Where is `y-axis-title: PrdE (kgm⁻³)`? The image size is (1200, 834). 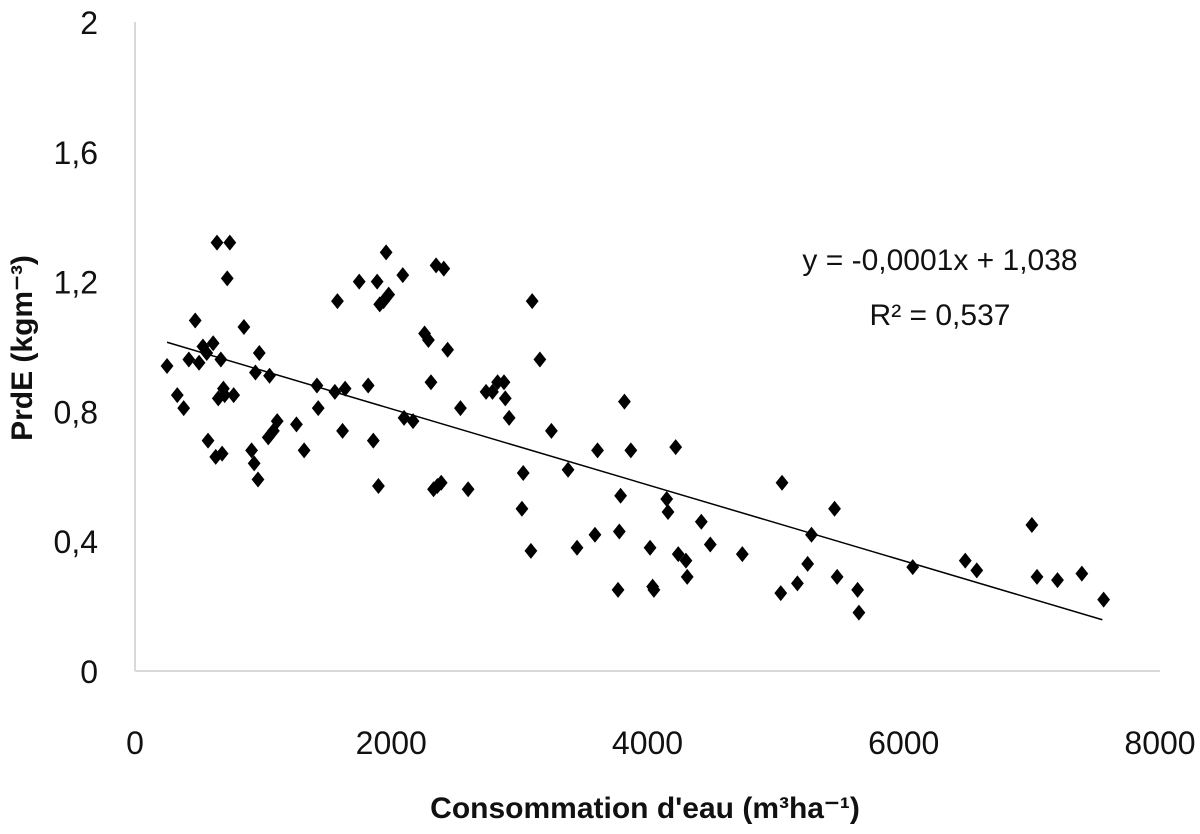 y-axis-title: PrdE (kgm⁻³) is located at coordinates (22, 348).